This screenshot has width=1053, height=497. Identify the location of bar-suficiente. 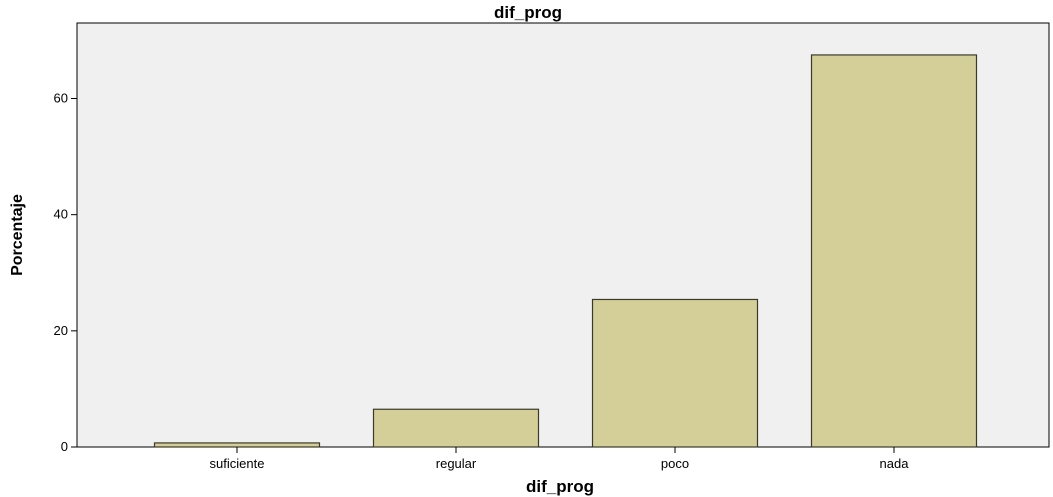
(237, 445).